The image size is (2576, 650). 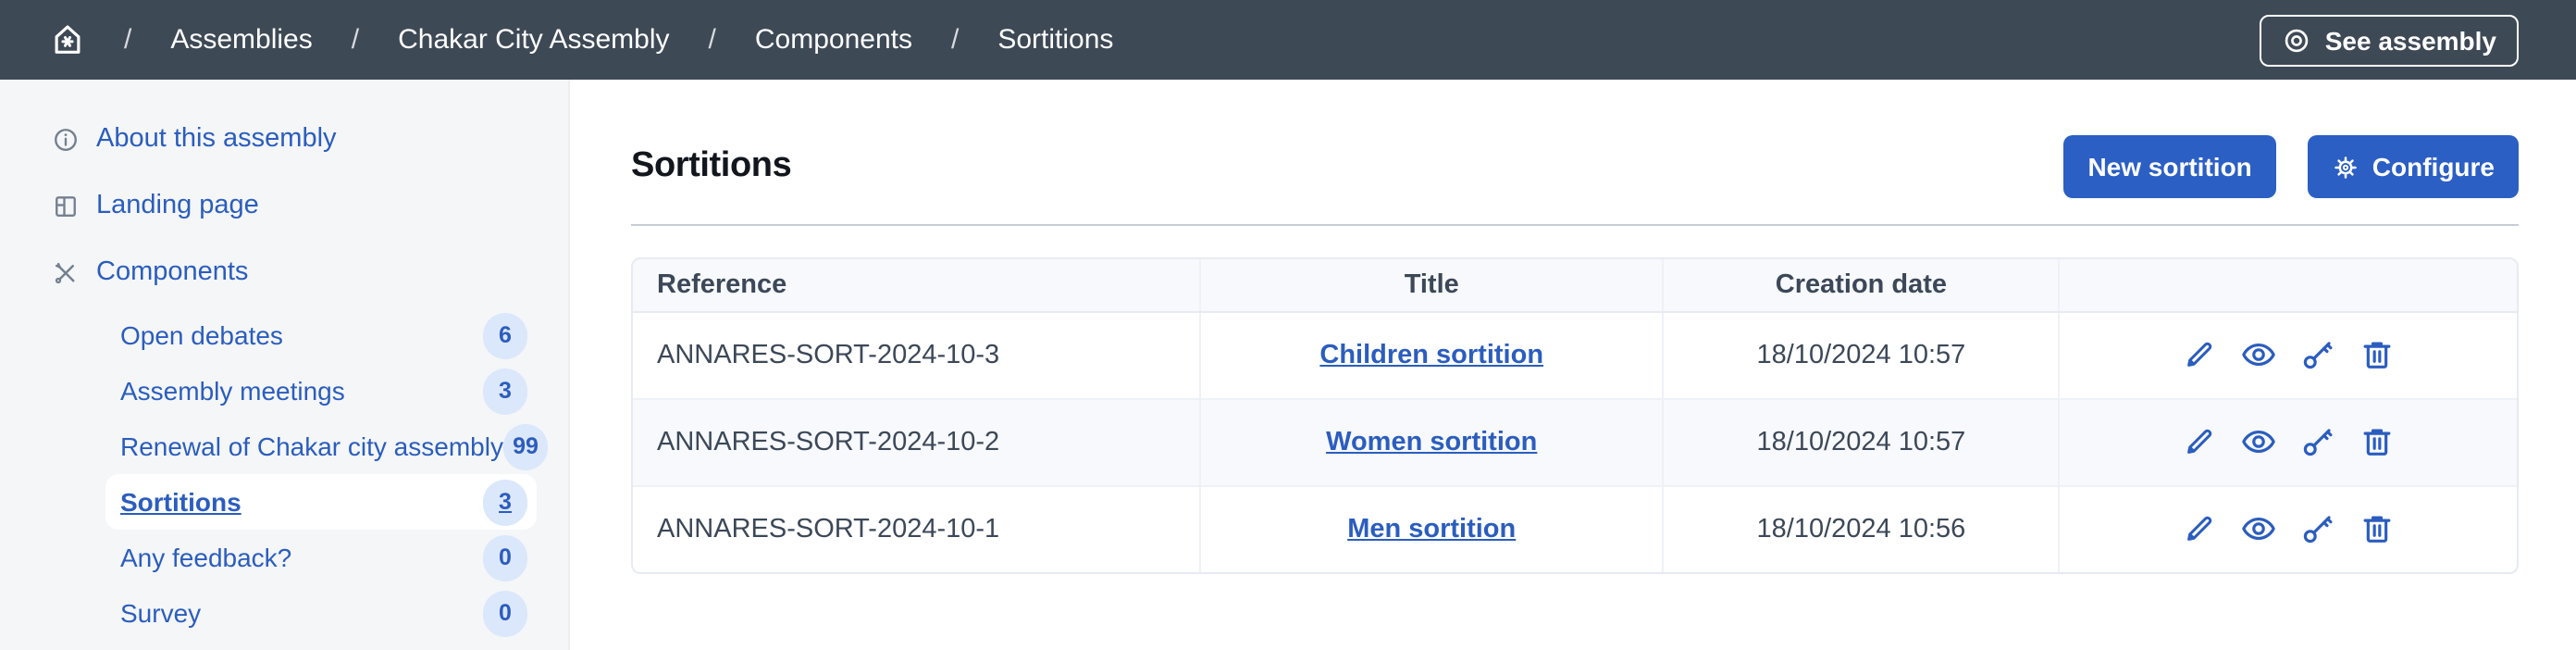 I want to click on sidebar-item-components: Components, so click(x=284, y=272).